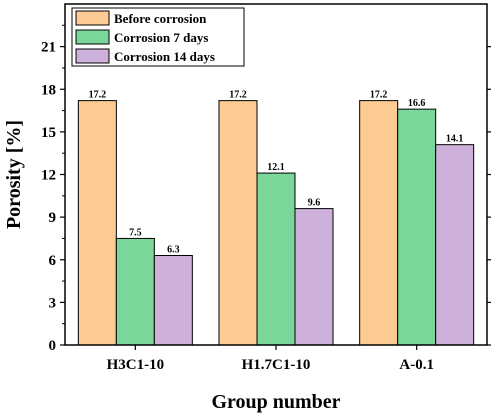 This screenshot has height=415, width=498. I want to click on y-tick-label: 6, so click(53, 261).